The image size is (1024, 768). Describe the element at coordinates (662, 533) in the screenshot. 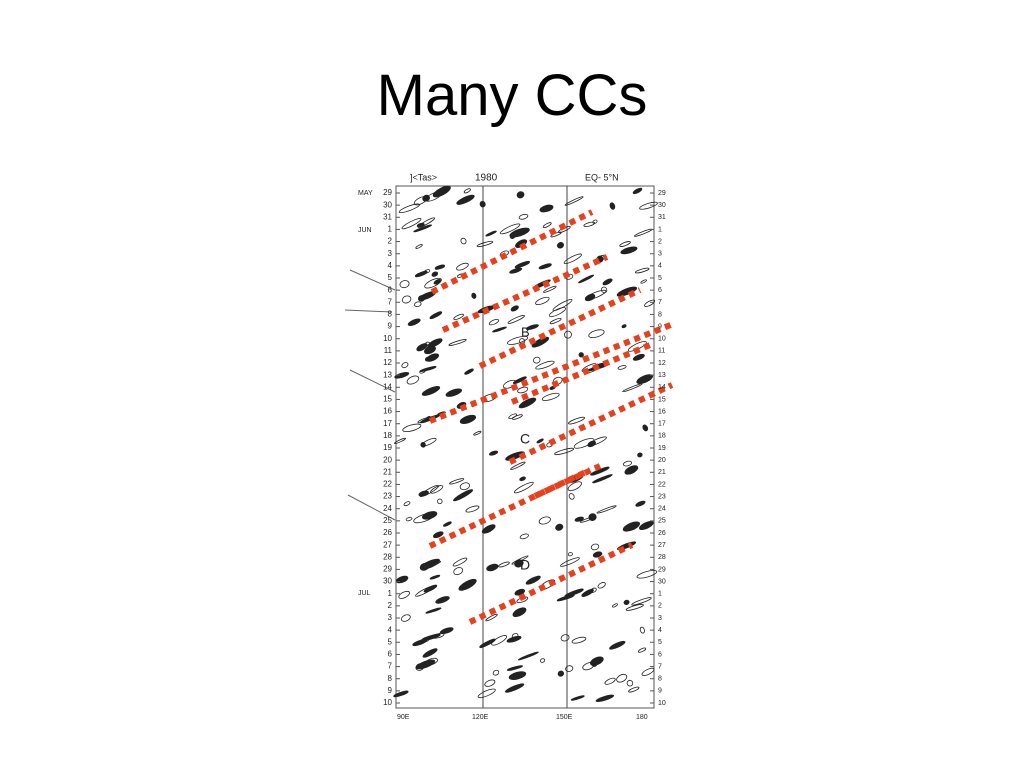

I see `day-label: 26` at that location.